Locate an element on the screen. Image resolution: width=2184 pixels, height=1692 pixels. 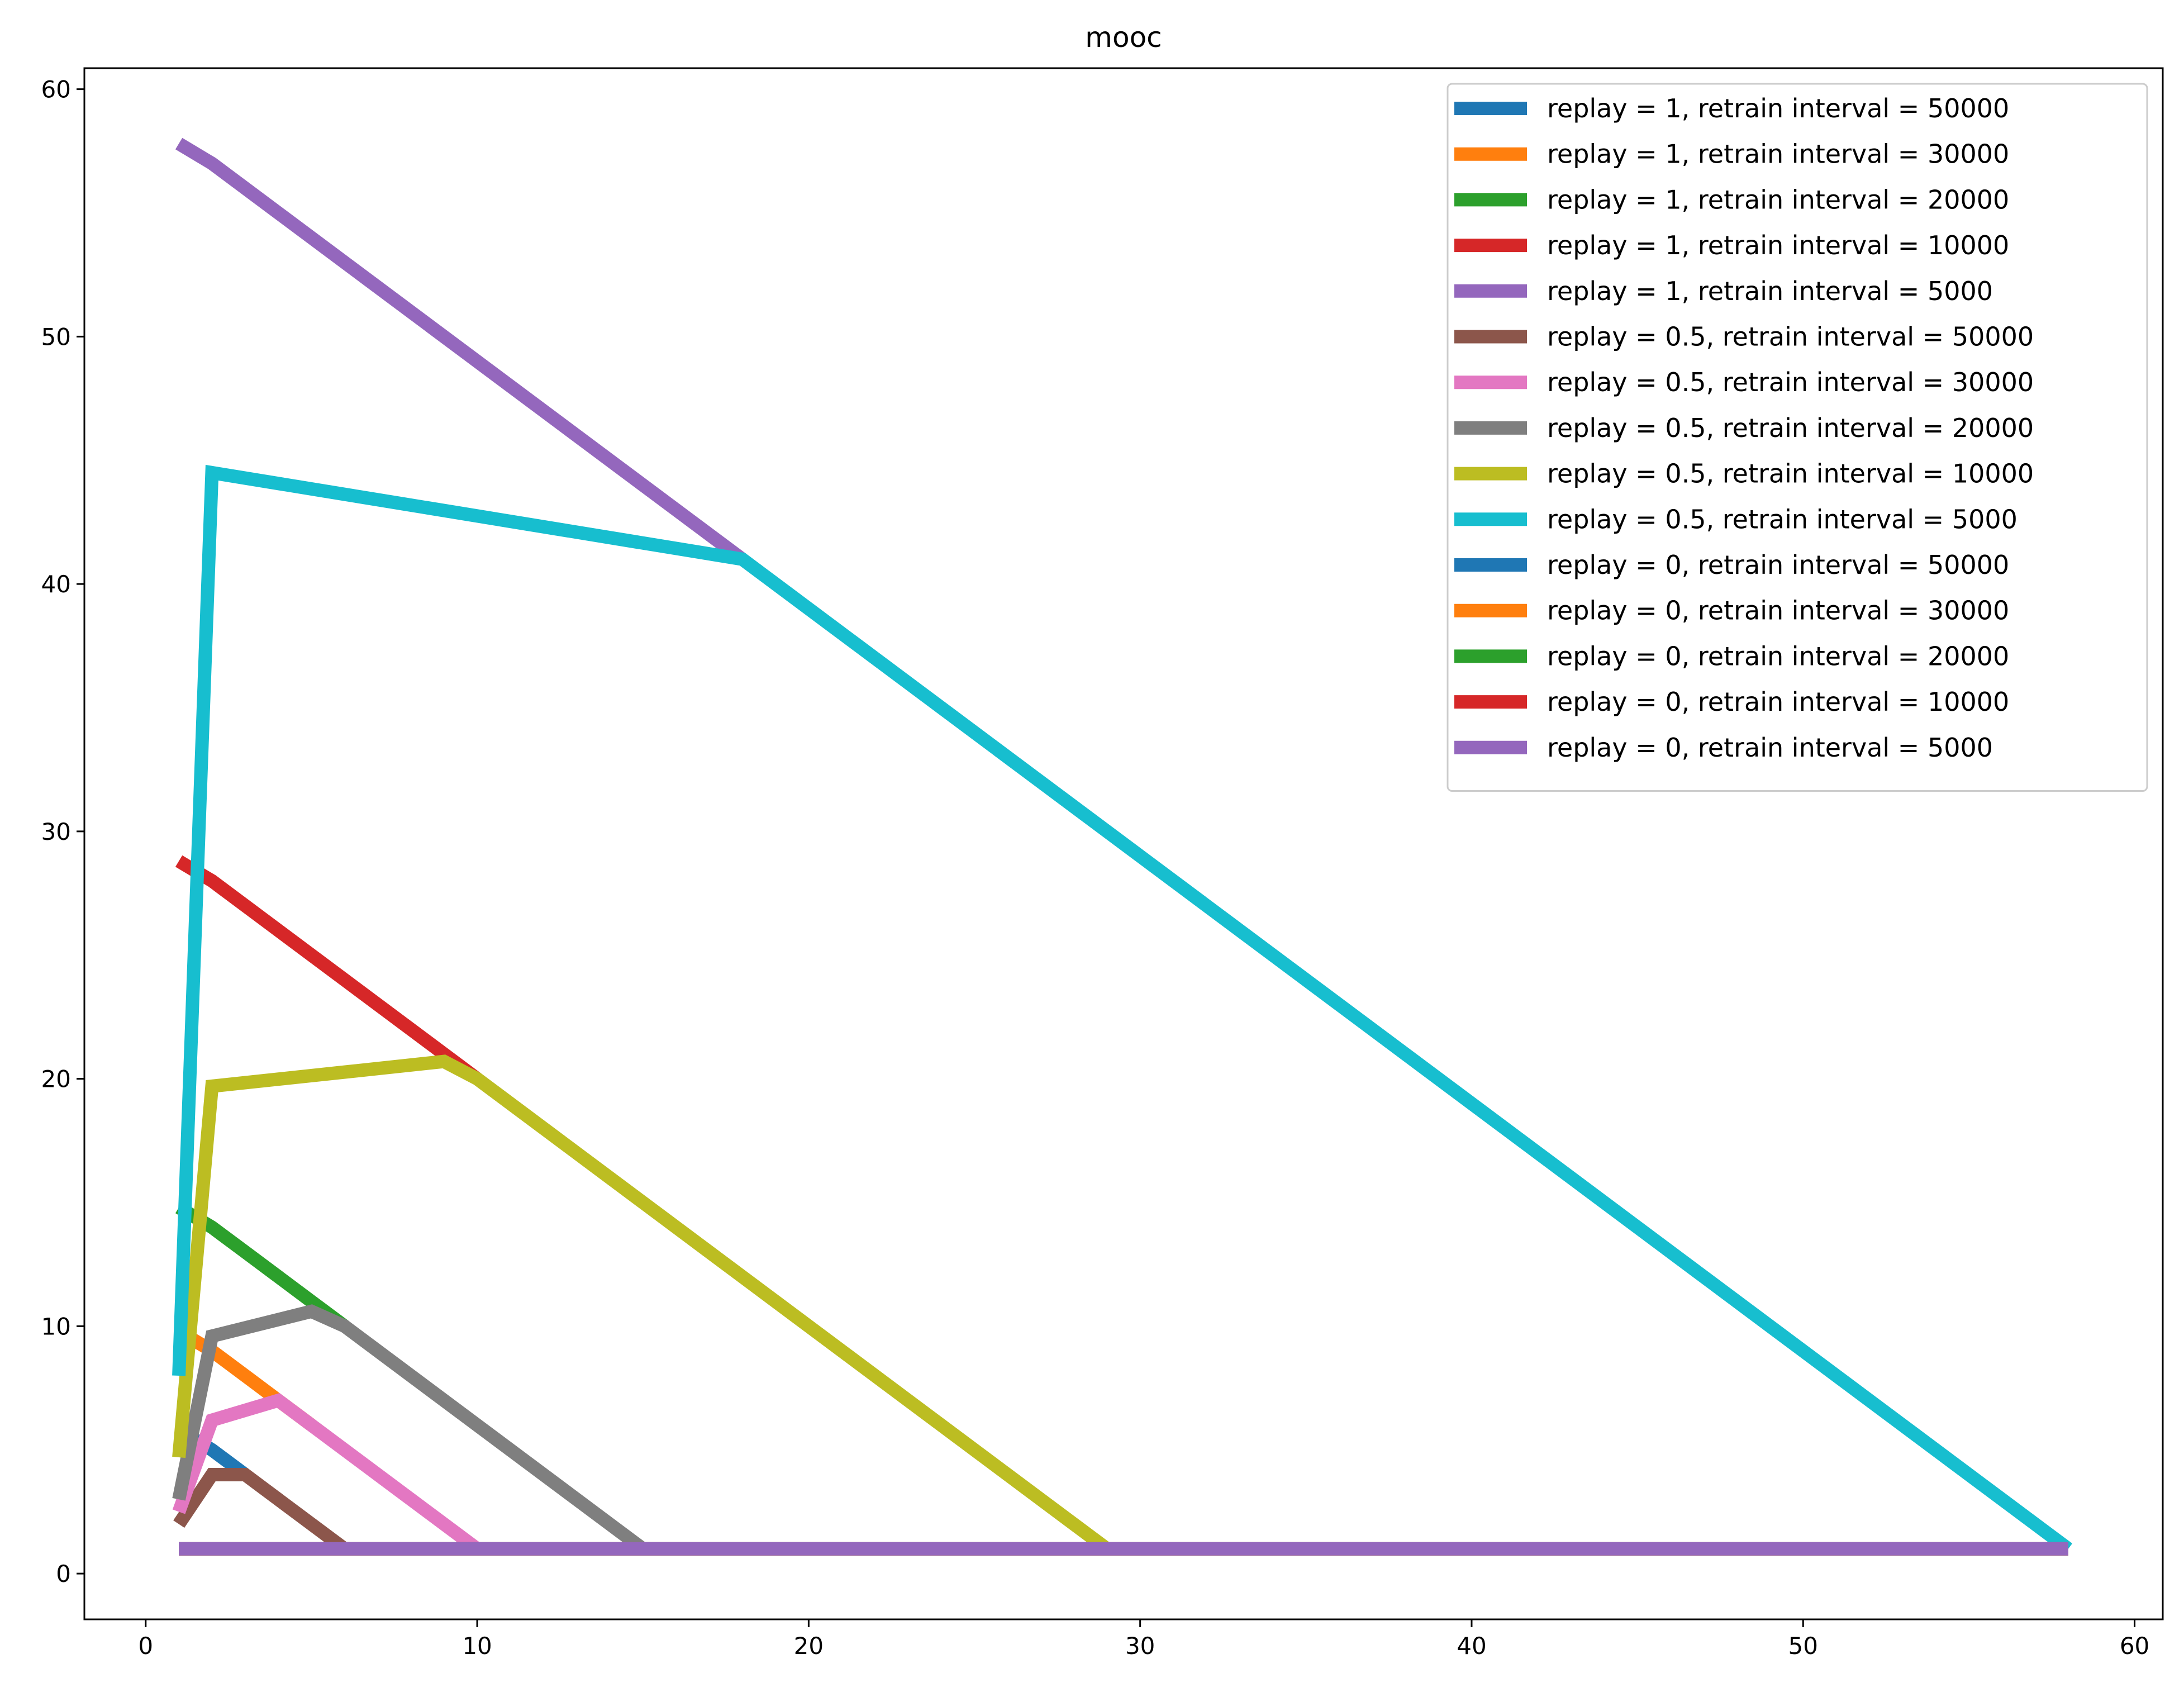
legend-label: replay = 0.5, retrain interval = 50000 is located at coordinates (1790, 337).